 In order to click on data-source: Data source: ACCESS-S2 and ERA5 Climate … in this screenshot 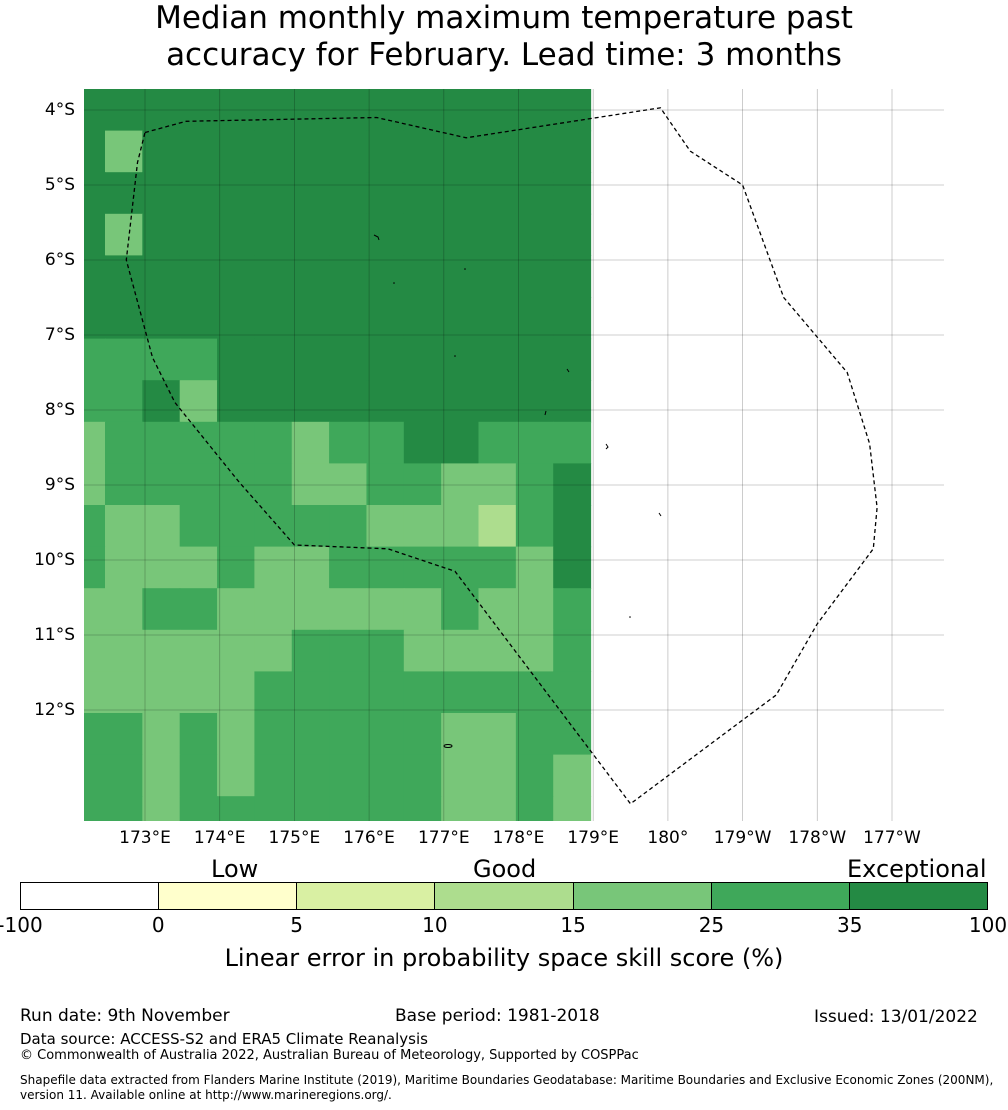, I will do `click(224, 1039)`.